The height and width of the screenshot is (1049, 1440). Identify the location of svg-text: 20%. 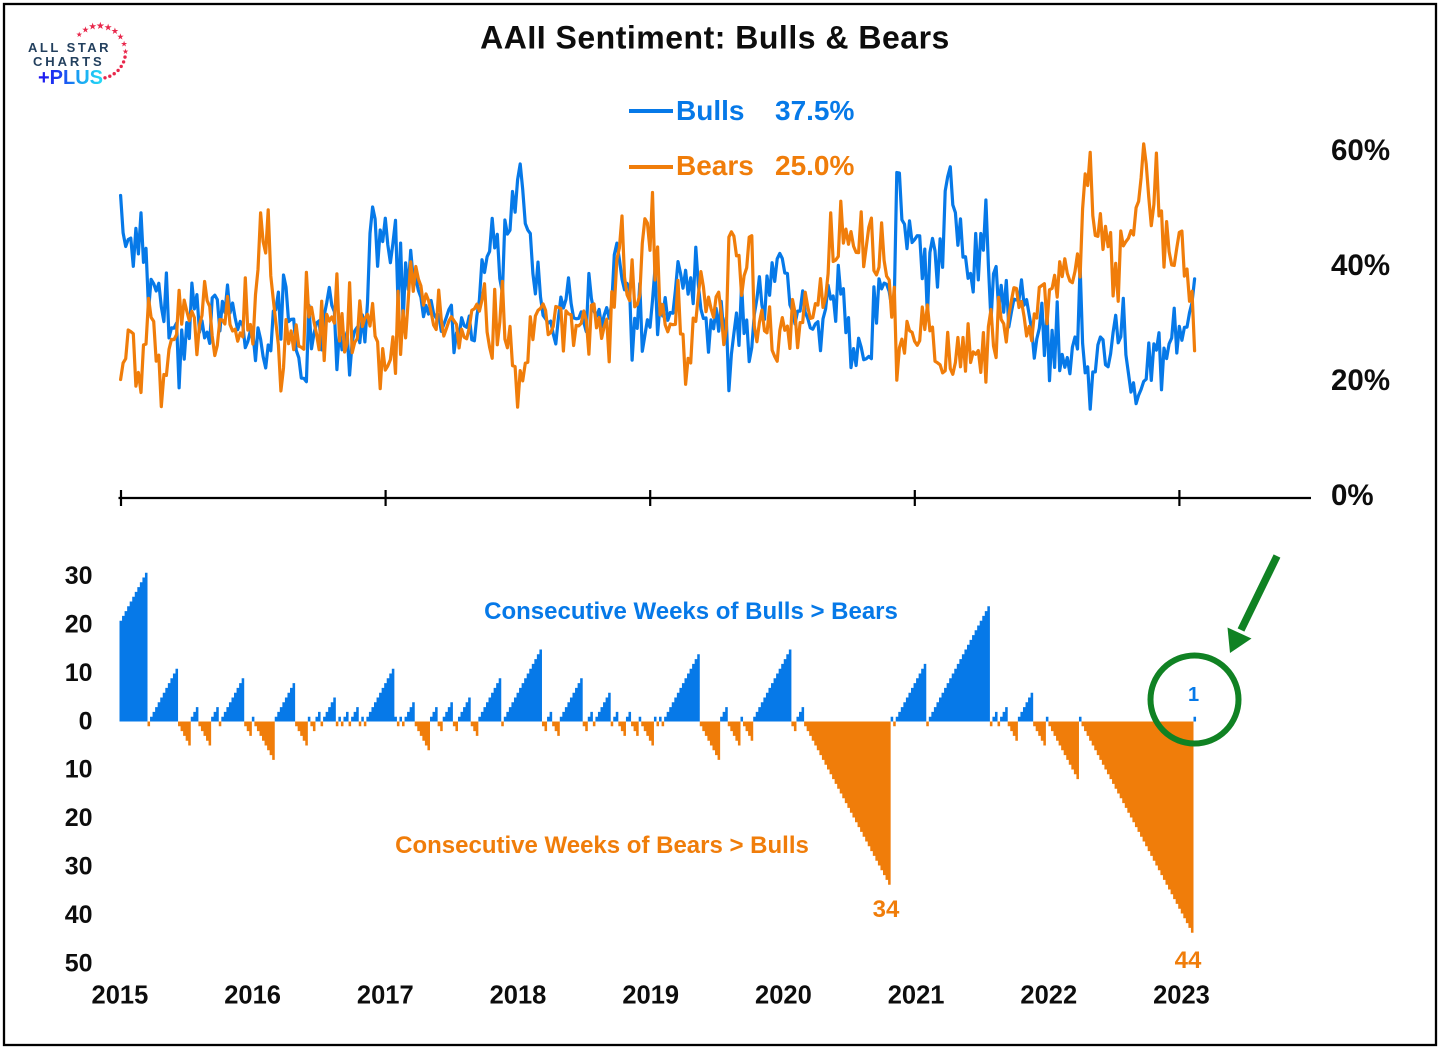
(1360, 380).